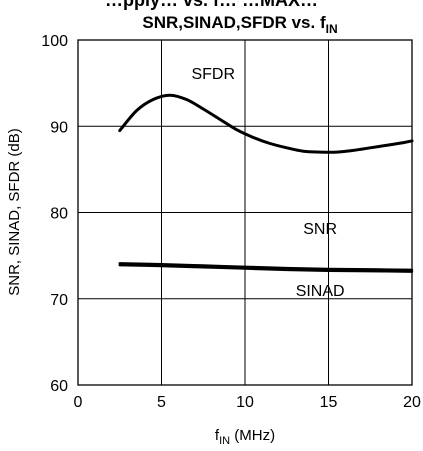 This screenshot has width=423, height=451. Describe the element at coordinates (161, 402) in the screenshot. I see `x-tick-label-1: 5` at that location.